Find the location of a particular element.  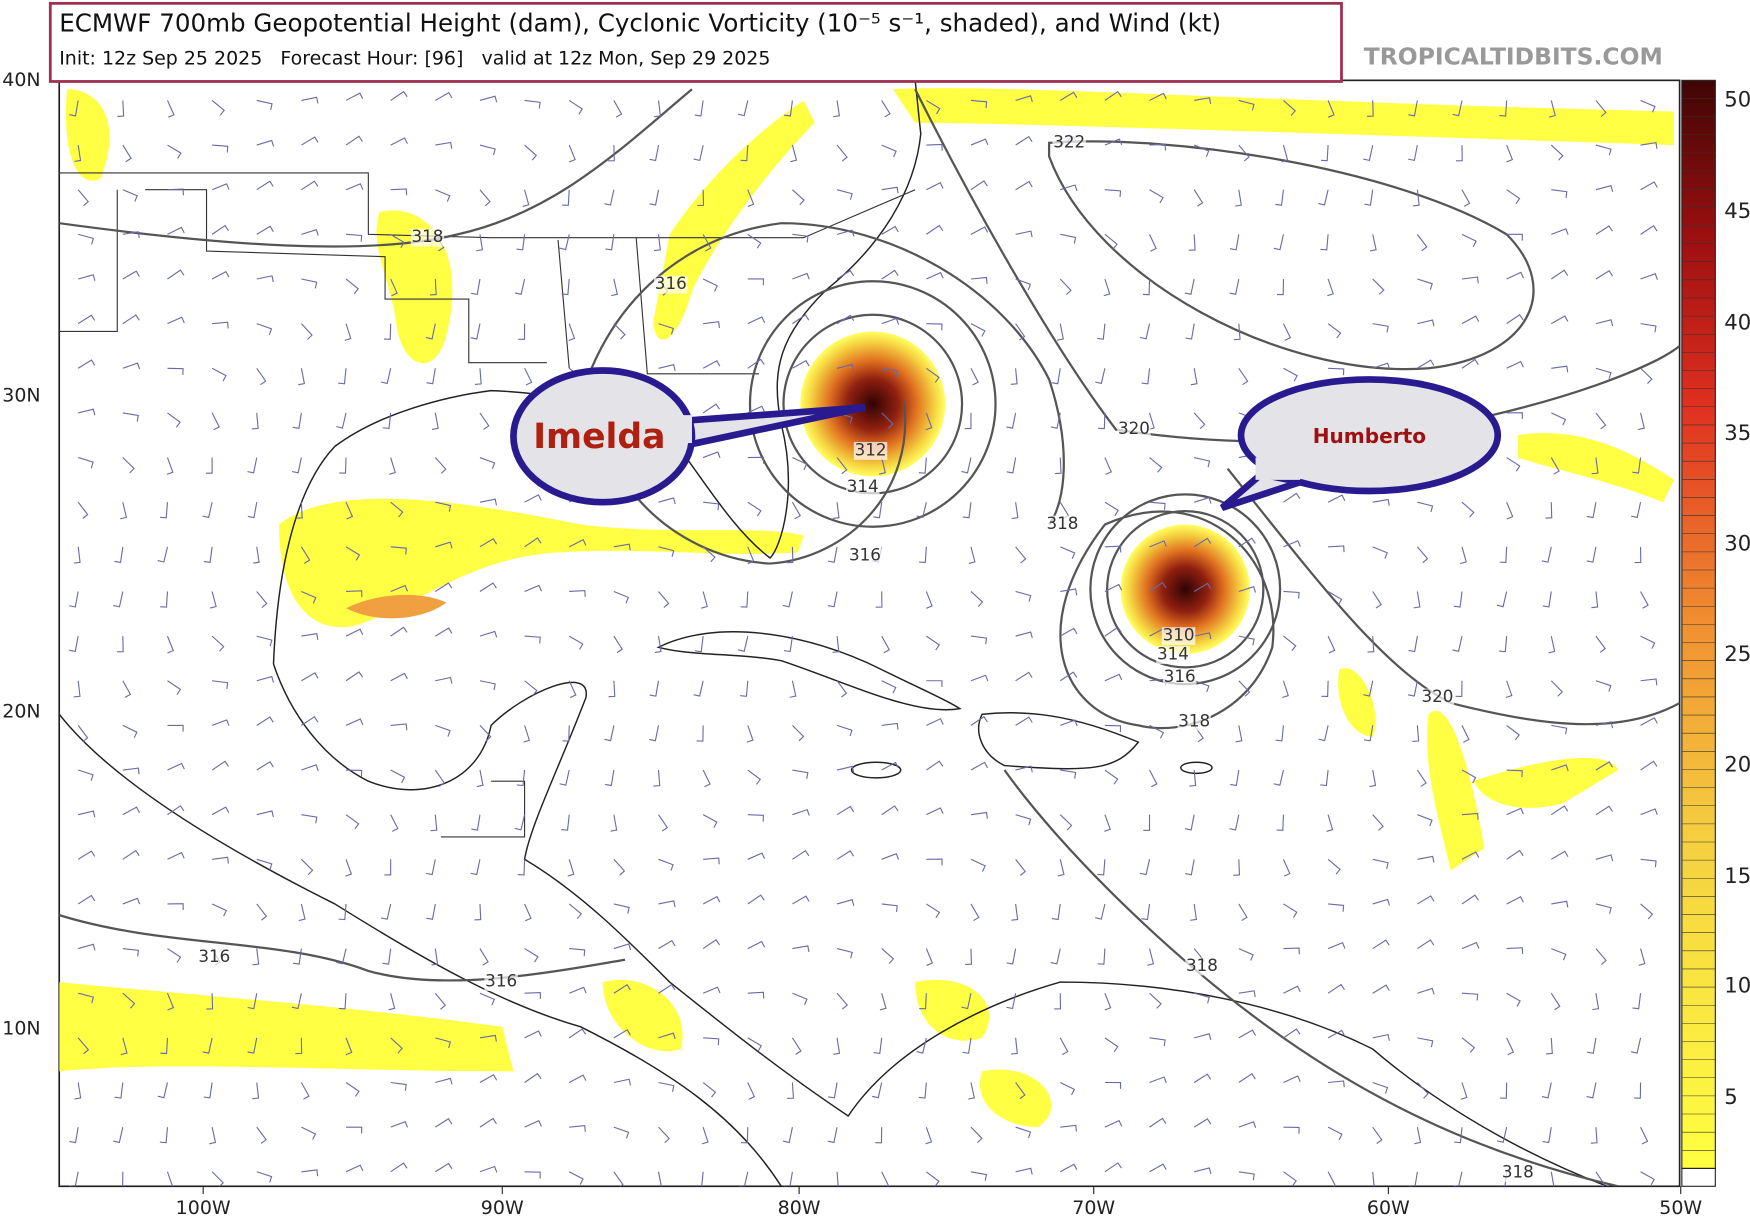

lat-label: 10N is located at coordinates (21, 1028).